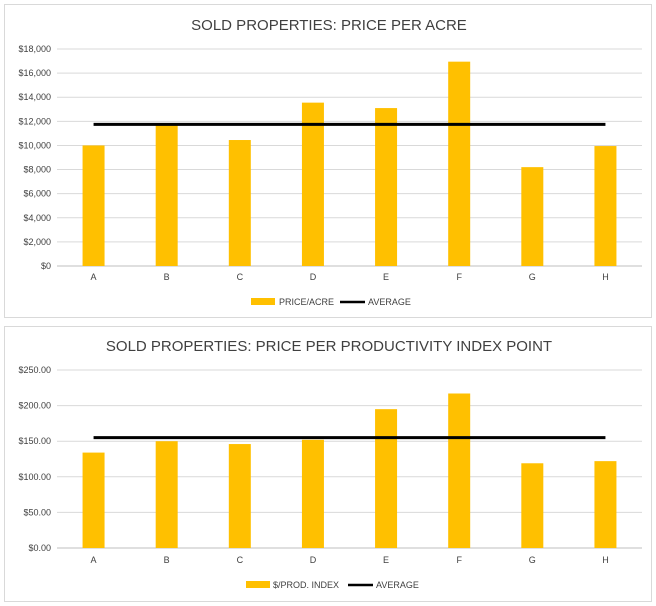  Describe the element at coordinates (37, 218) in the screenshot. I see `y-tick-label: $4,000` at that location.